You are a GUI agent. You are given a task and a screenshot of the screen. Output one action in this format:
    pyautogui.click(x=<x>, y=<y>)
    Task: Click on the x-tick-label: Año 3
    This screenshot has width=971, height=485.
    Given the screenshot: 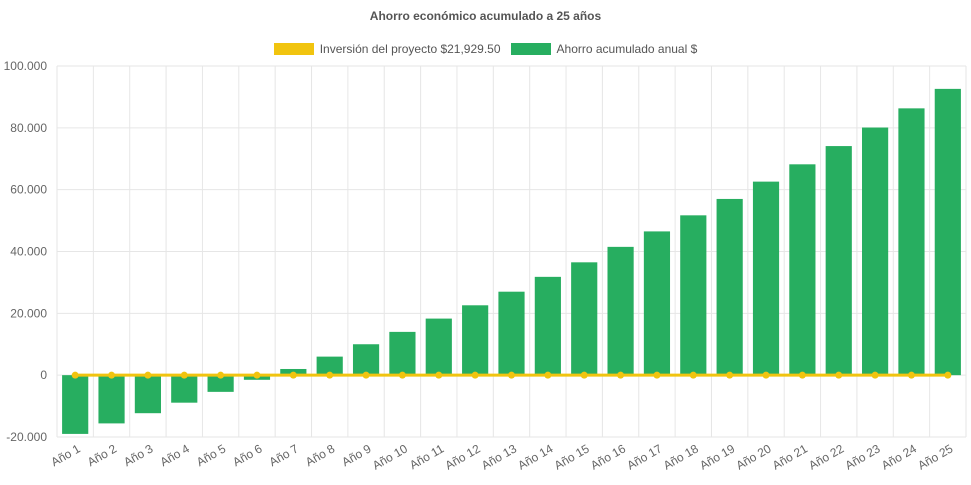 What is the action you would take?
    pyautogui.click(x=138, y=455)
    